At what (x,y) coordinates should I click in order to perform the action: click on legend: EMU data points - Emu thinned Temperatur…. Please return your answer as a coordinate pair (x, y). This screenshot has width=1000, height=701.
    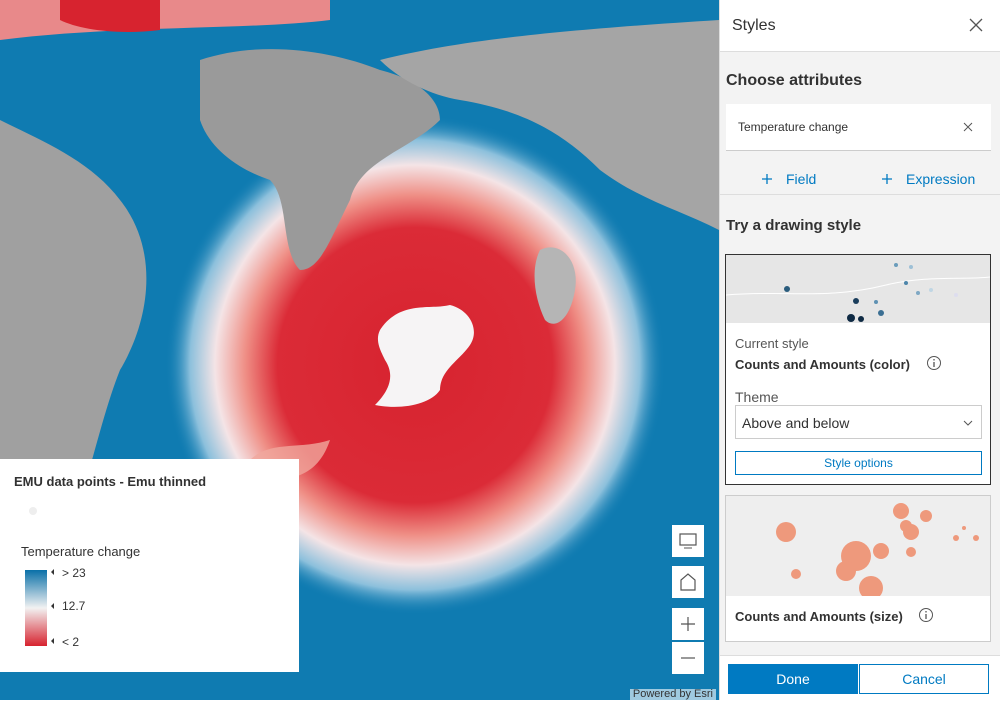
    Looking at the image, I should click on (149, 565).